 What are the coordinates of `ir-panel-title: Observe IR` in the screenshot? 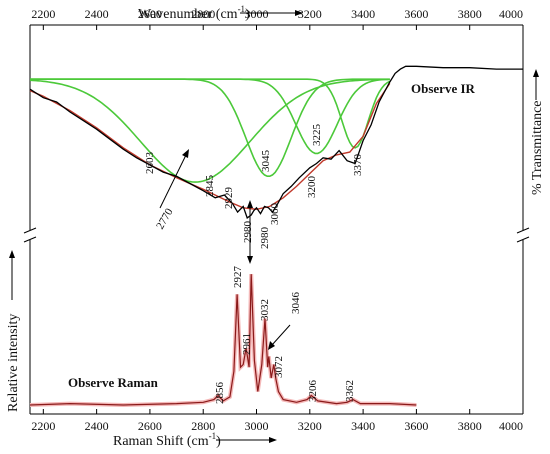 It's located at (443, 88).